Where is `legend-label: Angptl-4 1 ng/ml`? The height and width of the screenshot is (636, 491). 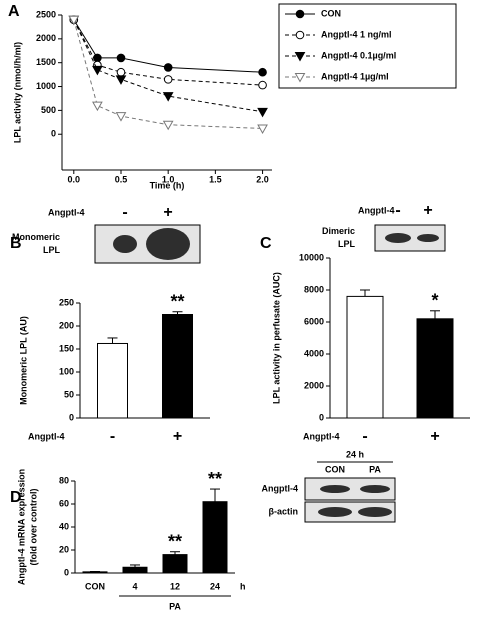
legend-label: Angptl-4 1 ng/ml is located at coordinates (356, 34).